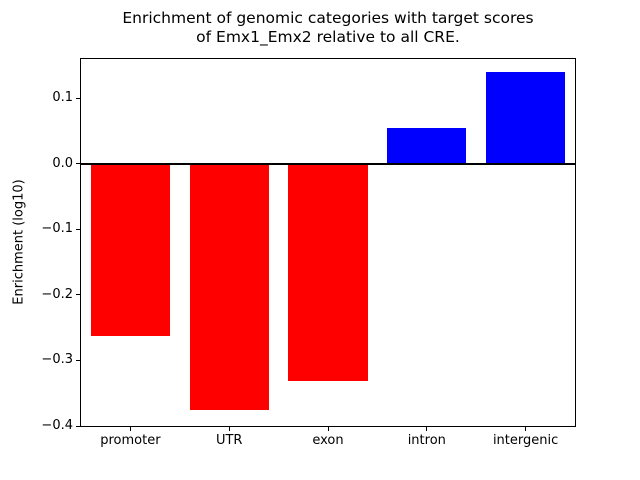  I want to click on bar-intergenic, so click(526, 118).